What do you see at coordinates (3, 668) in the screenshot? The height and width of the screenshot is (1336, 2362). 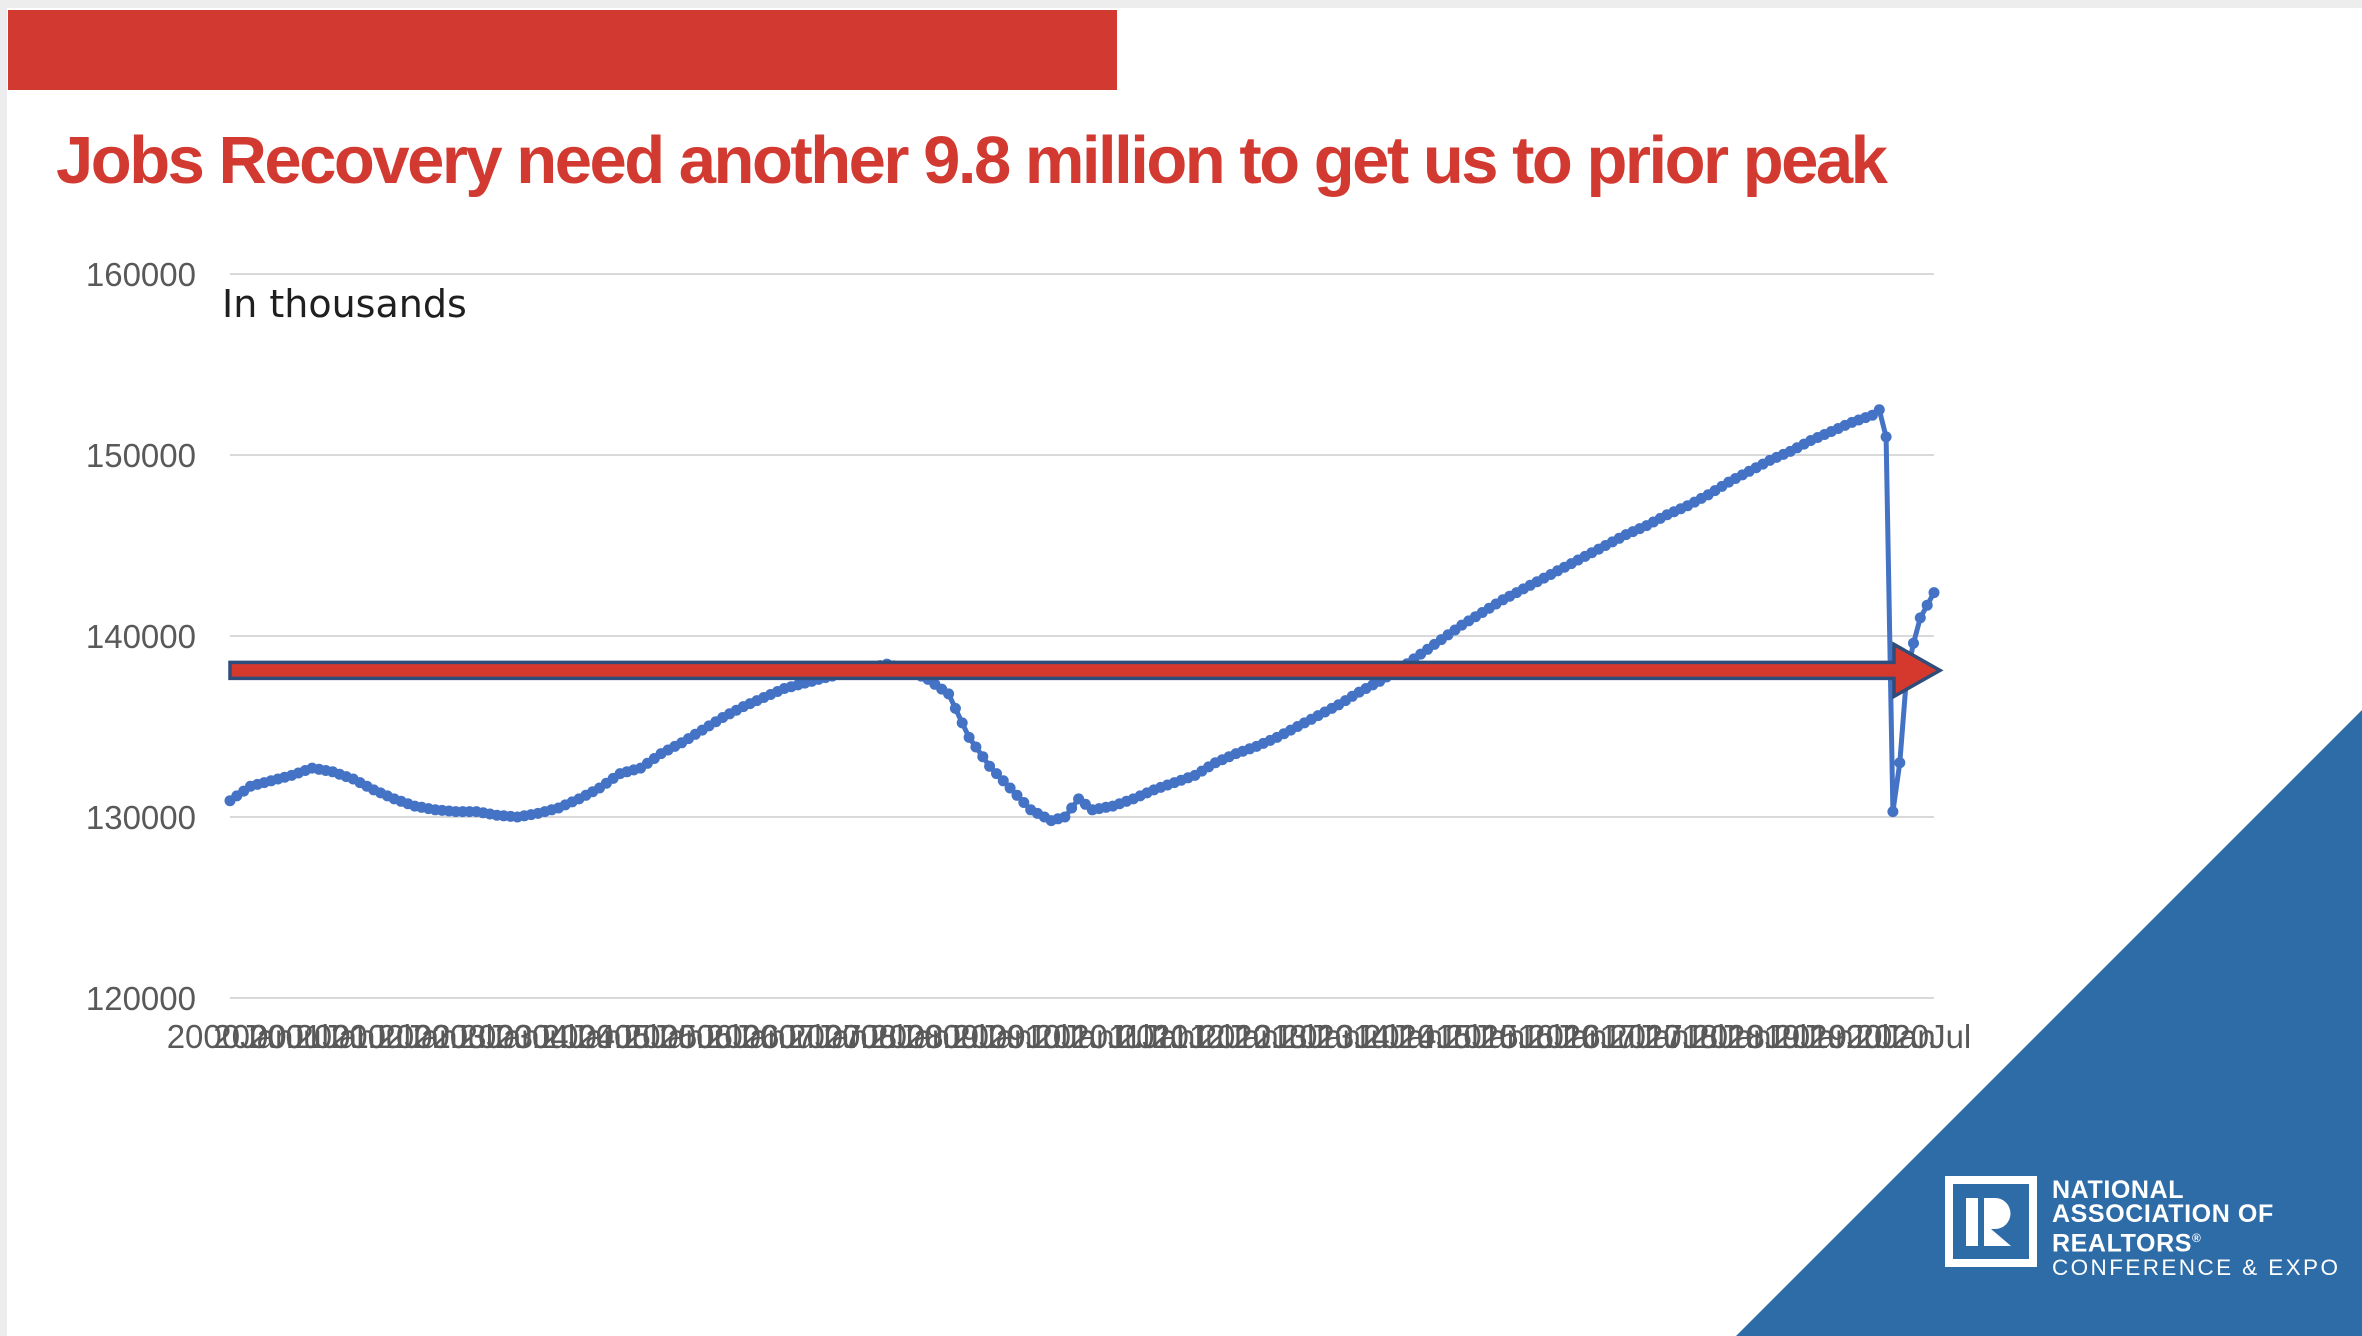 I see `screen-edge-left` at bounding box center [3, 668].